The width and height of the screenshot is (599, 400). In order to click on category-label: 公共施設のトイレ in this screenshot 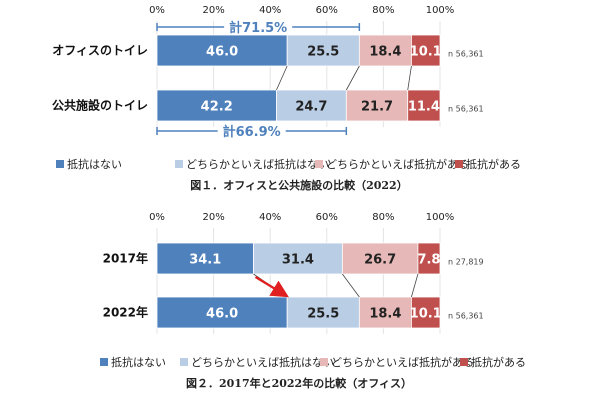, I will do `click(100, 105)`.